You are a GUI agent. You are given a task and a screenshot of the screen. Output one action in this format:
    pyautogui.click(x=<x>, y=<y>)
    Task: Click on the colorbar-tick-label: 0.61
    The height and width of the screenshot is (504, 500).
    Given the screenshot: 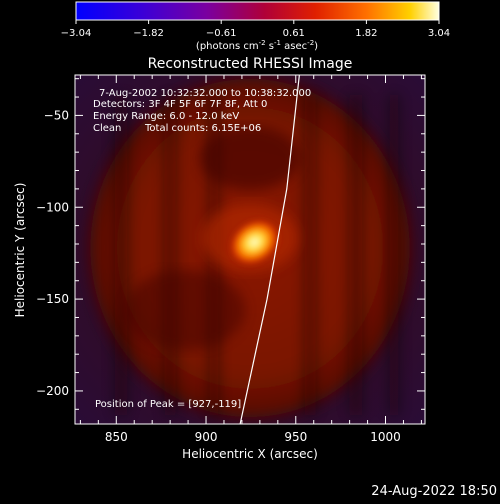 What is the action you would take?
    pyautogui.click(x=294, y=33)
    